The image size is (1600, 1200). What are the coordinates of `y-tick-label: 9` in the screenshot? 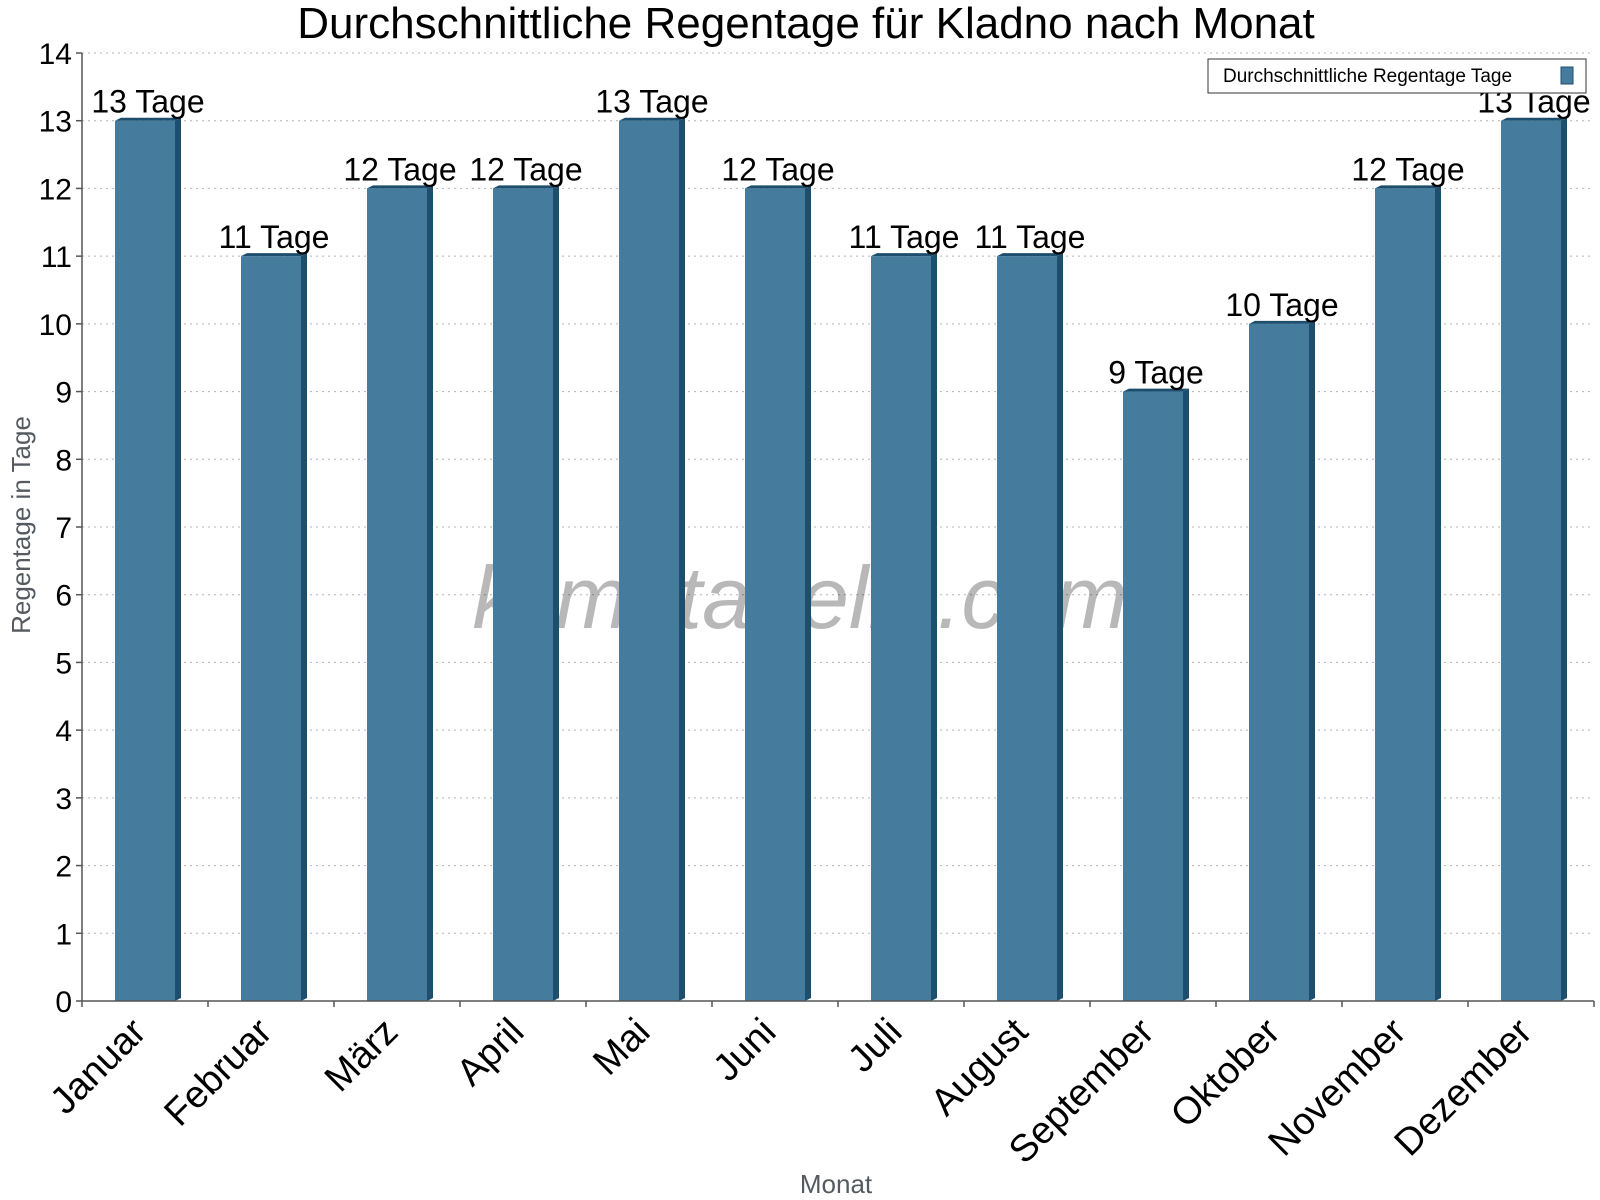 It's located at (63, 393).